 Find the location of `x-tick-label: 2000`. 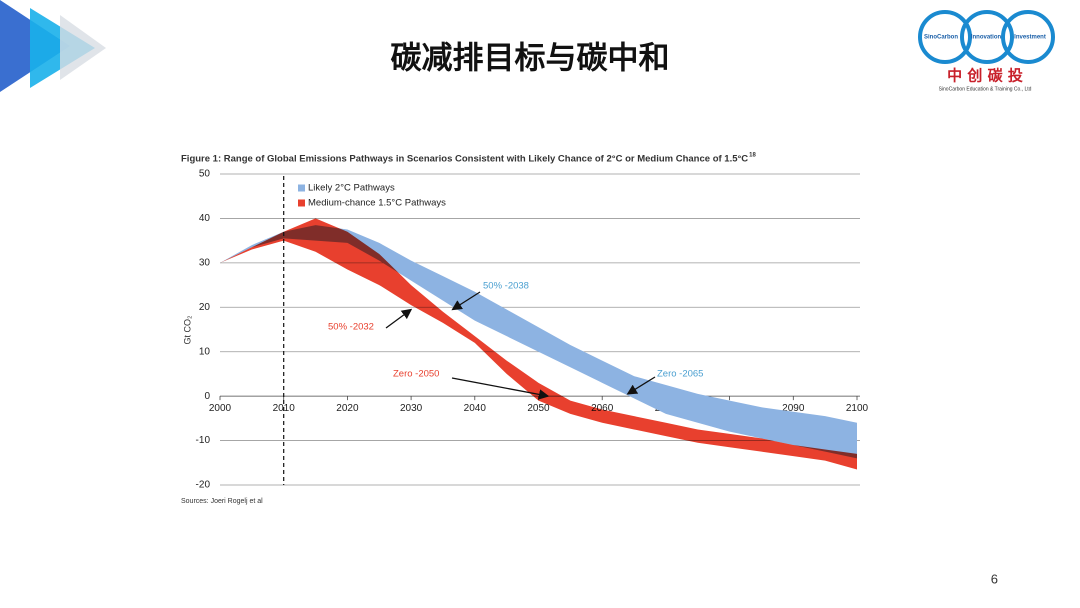

x-tick-label: 2000 is located at coordinates (220, 408).